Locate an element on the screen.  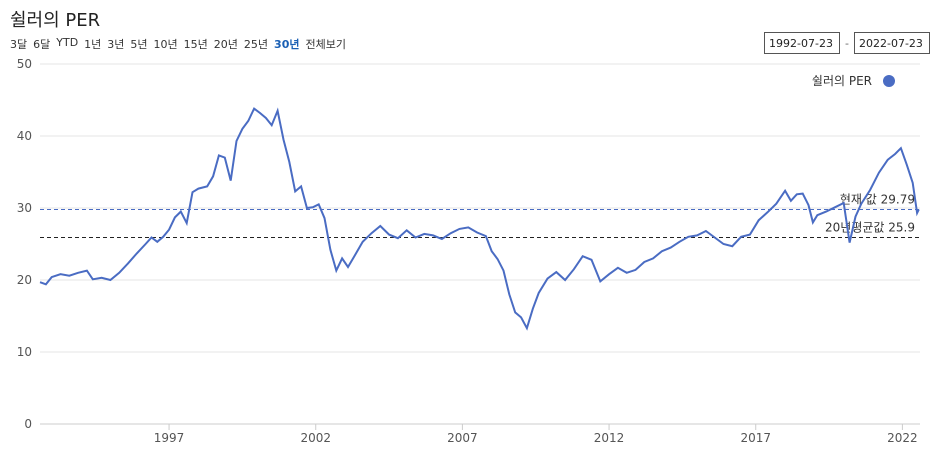
y-tick-label: 50 is located at coordinates (24, 64).